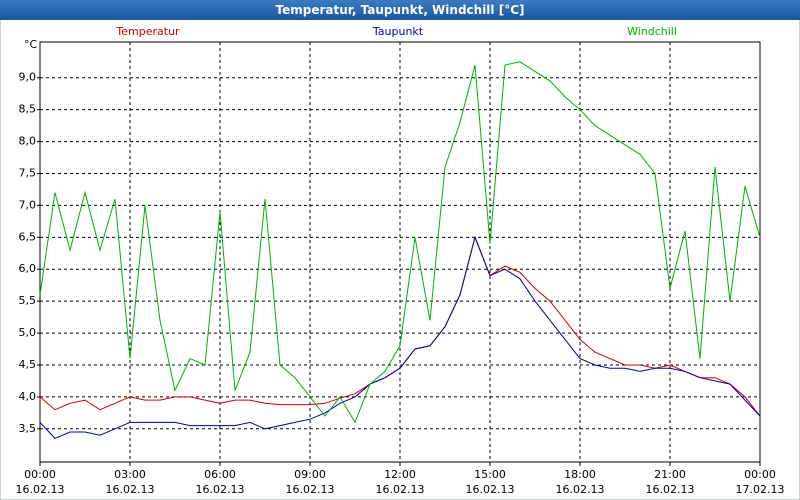 This screenshot has width=800, height=500. I want to click on y-tick-label: 4,0, so click(28, 396).